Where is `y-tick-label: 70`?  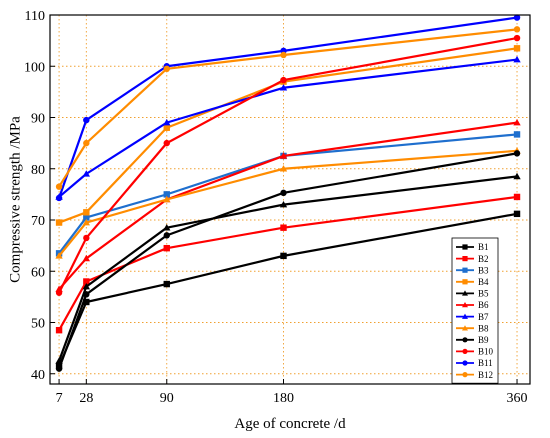
y-tick-label: 70 is located at coordinates (38, 221).